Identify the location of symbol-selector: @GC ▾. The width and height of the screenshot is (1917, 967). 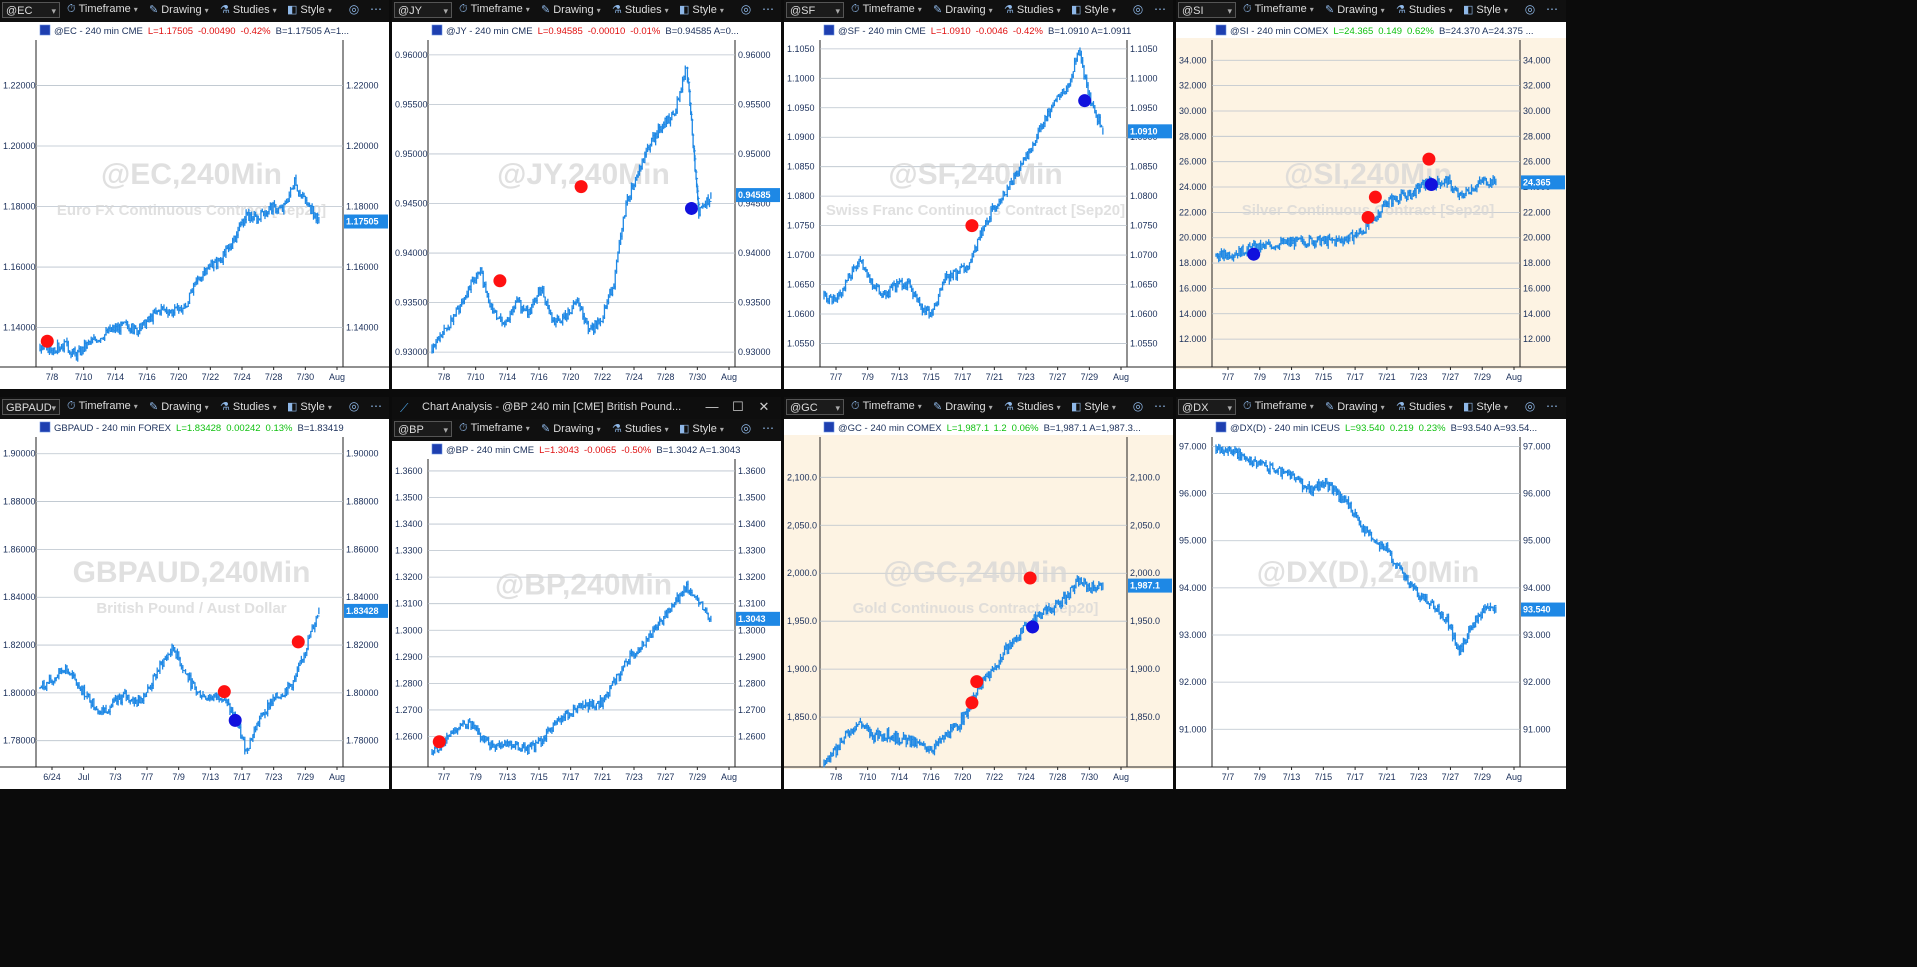
(815, 407).